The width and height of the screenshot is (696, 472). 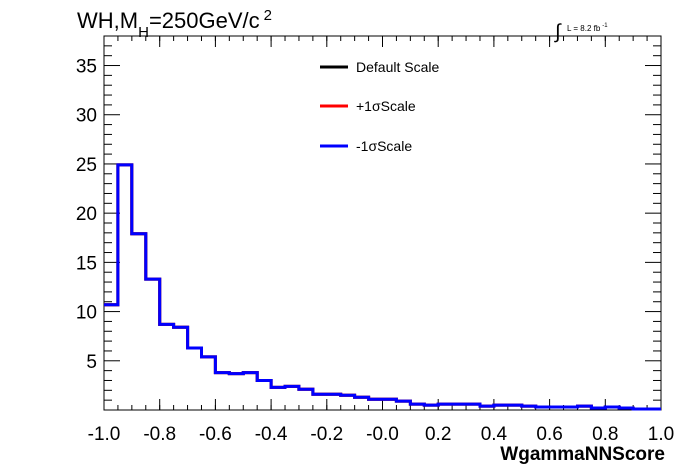 What do you see at coordinates (268, 15) in the screenshot?
I see `chart-title-superscript: 2` at bounding box center [268, 15].